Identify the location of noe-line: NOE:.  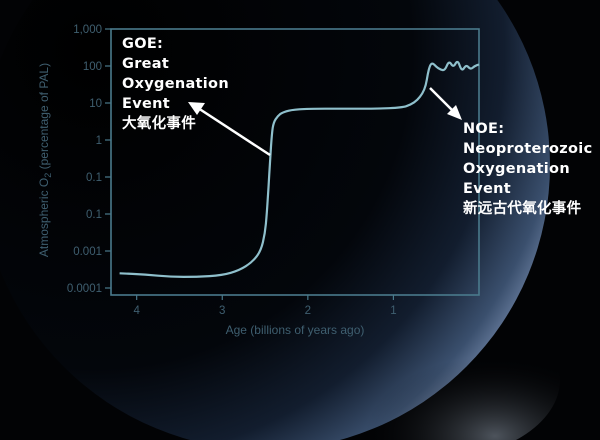
(484, 129).